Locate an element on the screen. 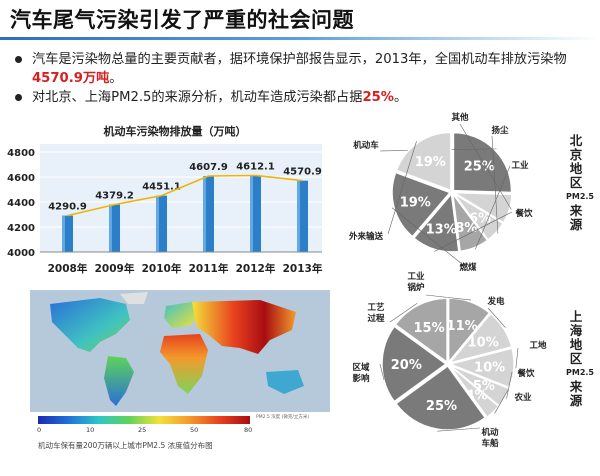  y-tick-label: 4200 is located at coordinates (21, 228).